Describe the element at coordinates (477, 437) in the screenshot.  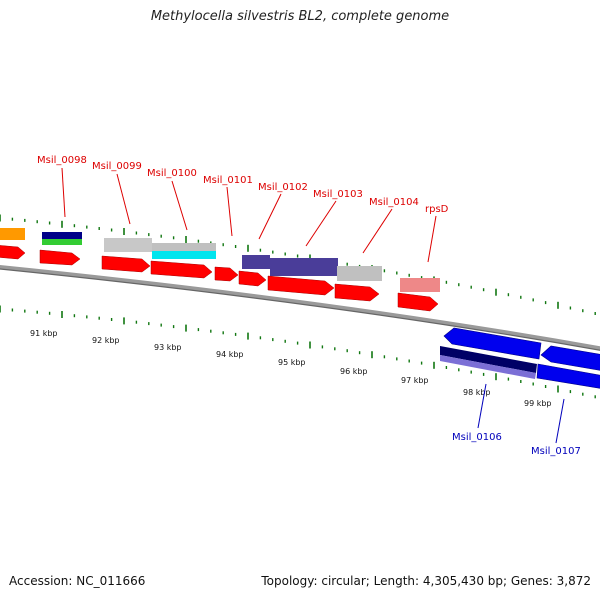
I see `gene-label: Msil_0106` at that location.